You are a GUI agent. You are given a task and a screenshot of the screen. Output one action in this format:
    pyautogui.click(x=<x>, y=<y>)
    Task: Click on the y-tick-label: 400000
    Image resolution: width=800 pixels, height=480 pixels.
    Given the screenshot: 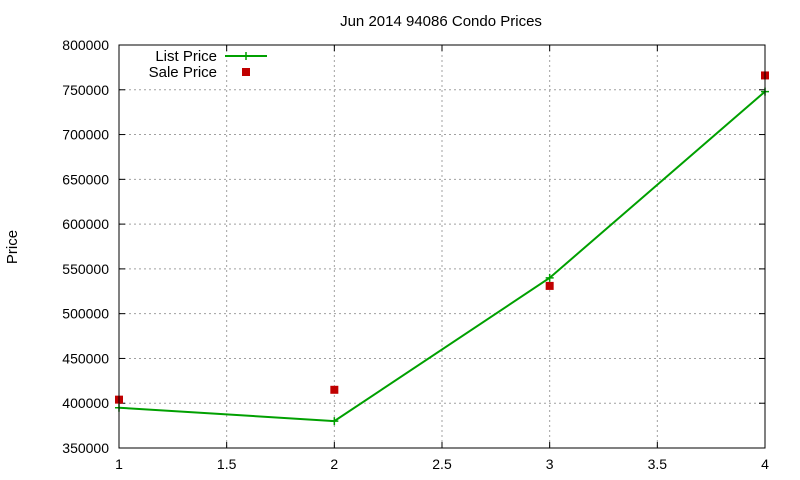 What is the action you would take?
    pyautogui.click(x=85, y=403)
    